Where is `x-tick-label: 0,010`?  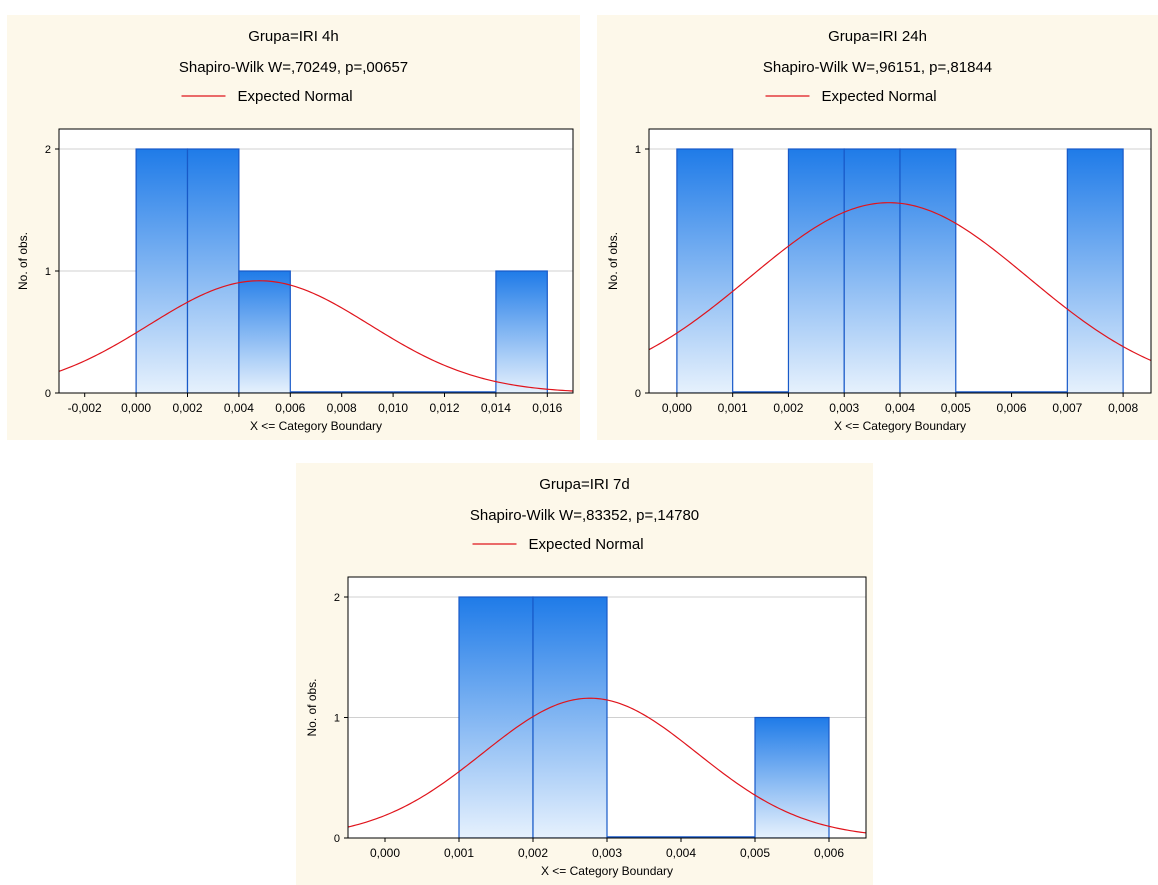
x-tick-label: 0,010 is located at coordinates (393, 408).